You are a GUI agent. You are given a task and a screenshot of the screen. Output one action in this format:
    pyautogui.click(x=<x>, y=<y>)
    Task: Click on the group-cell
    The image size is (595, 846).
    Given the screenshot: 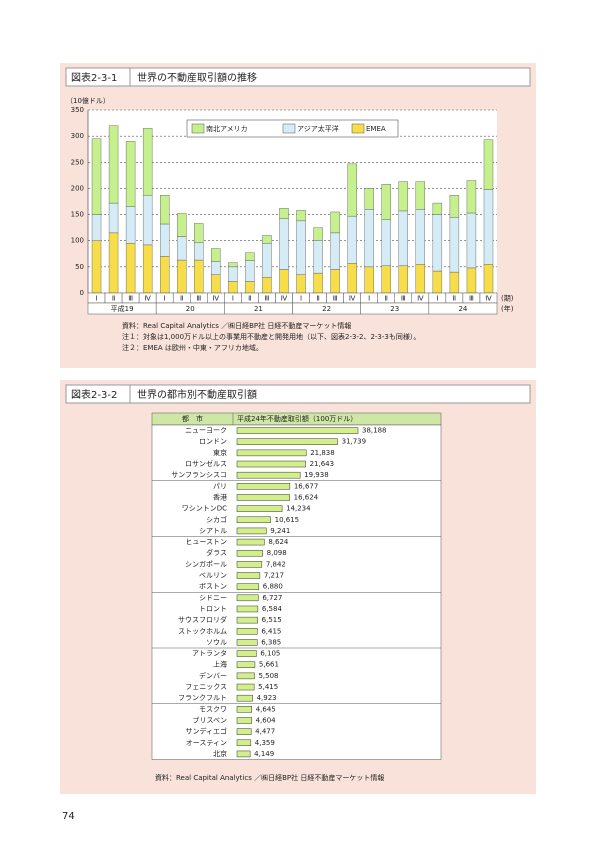 What is the action you would take?
    pyautogui.click(x=463, y=308)
    